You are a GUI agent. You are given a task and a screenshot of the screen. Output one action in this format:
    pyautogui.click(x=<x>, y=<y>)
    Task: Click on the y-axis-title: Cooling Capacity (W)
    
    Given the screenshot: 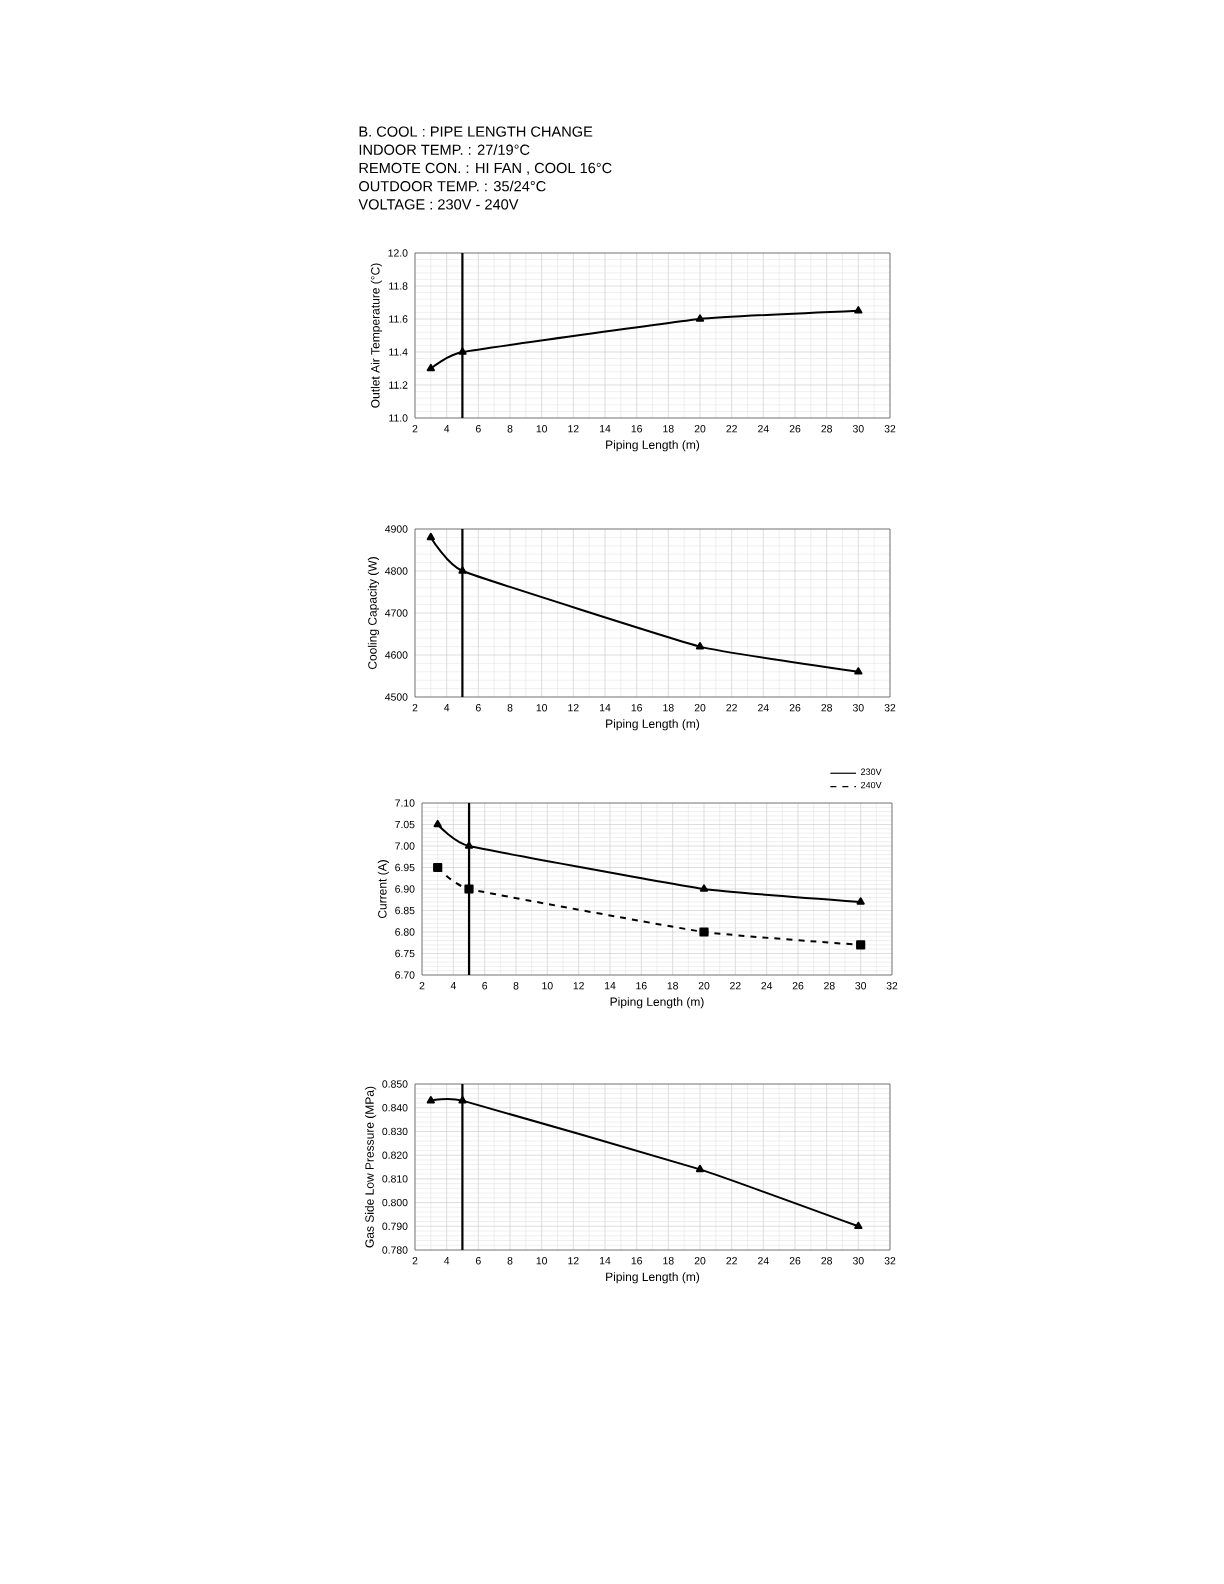 What is the action you would take?
    pyautogui.click(x=373, y=613)
    